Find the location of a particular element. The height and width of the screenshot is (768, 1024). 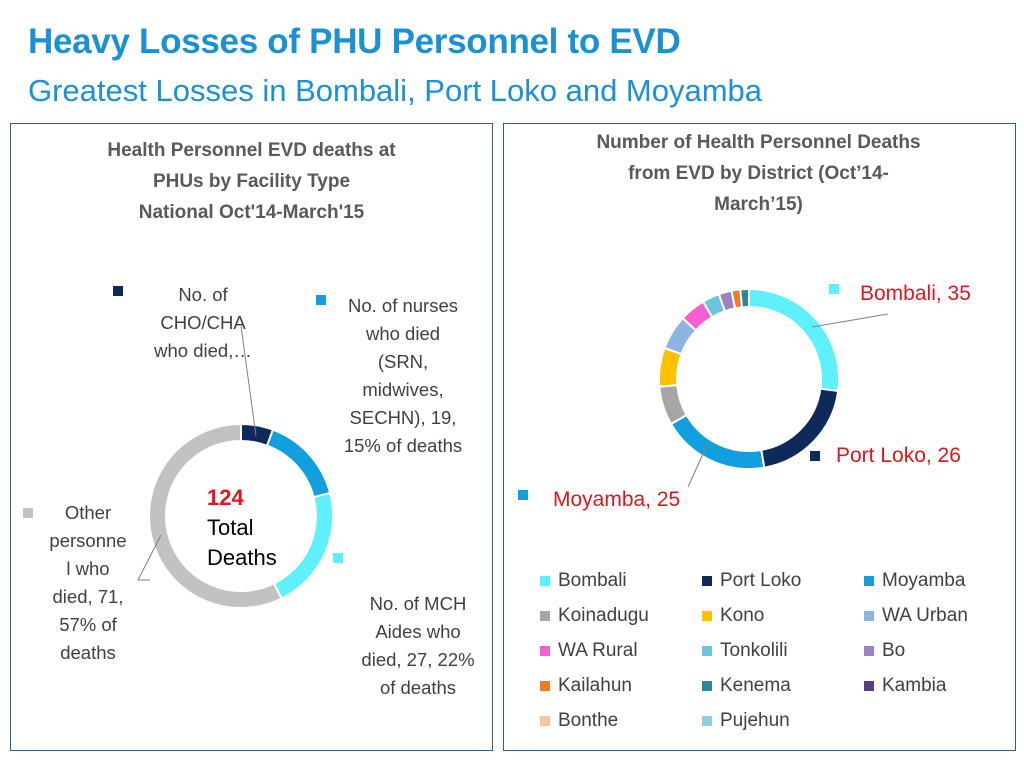

legend-item-bombali: Bombali is located at coordinates (583, 581).